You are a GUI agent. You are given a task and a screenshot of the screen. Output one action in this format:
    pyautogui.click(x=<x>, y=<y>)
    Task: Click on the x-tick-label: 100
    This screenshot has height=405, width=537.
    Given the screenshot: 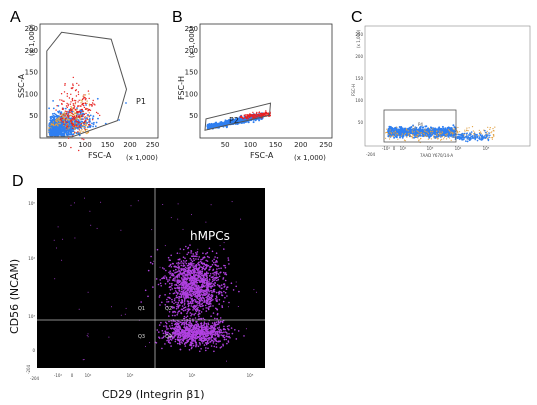 What is the action you would take?
    pyautogui.click(x=84, y=145)
    